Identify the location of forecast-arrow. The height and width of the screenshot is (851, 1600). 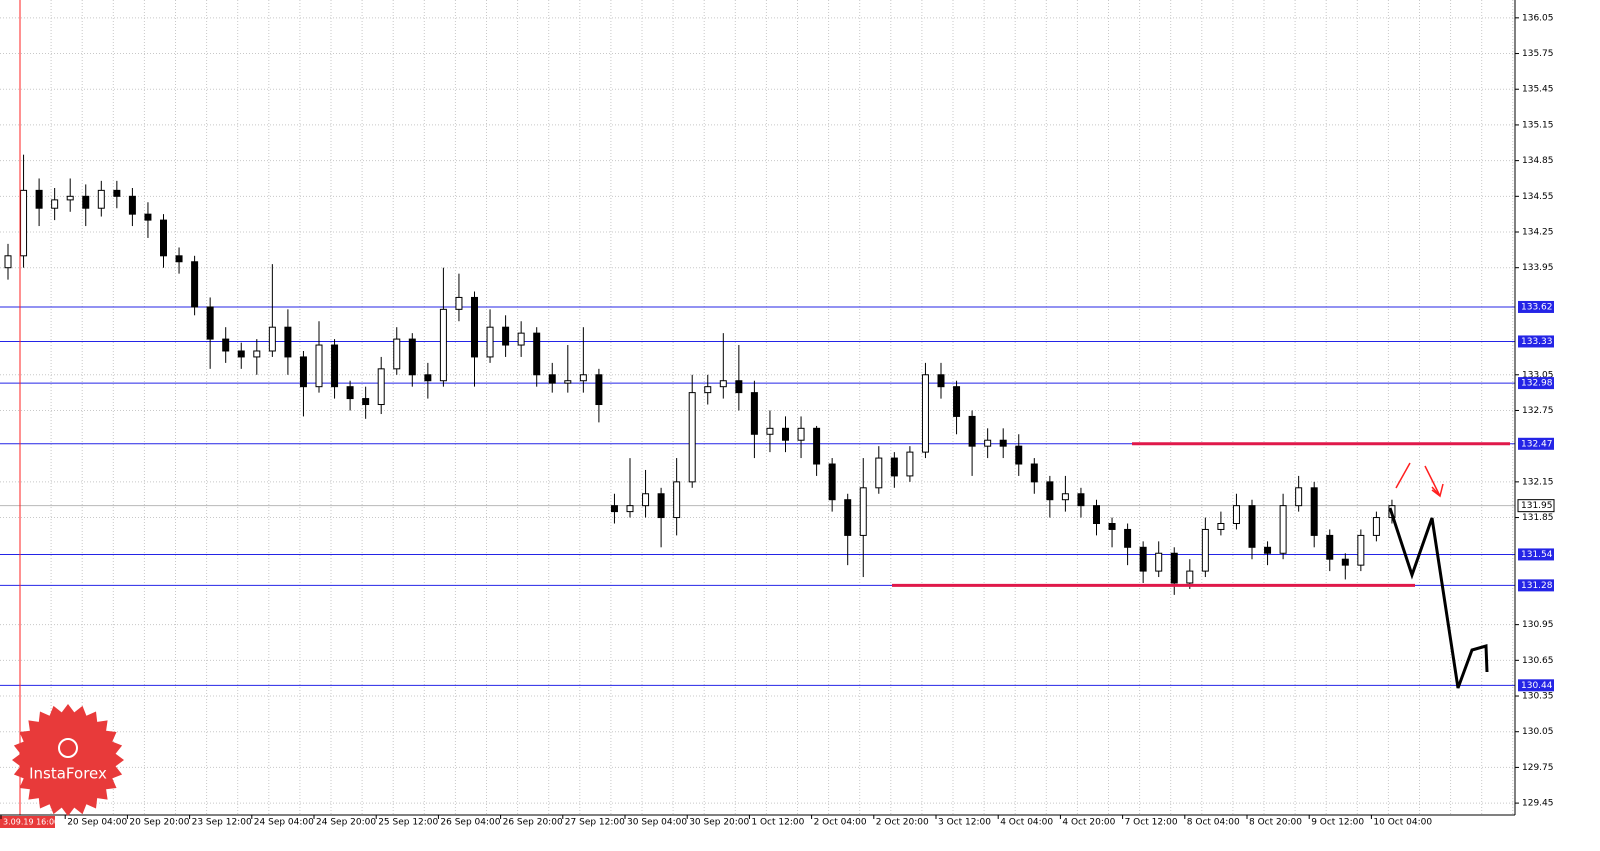
(1438, 598).